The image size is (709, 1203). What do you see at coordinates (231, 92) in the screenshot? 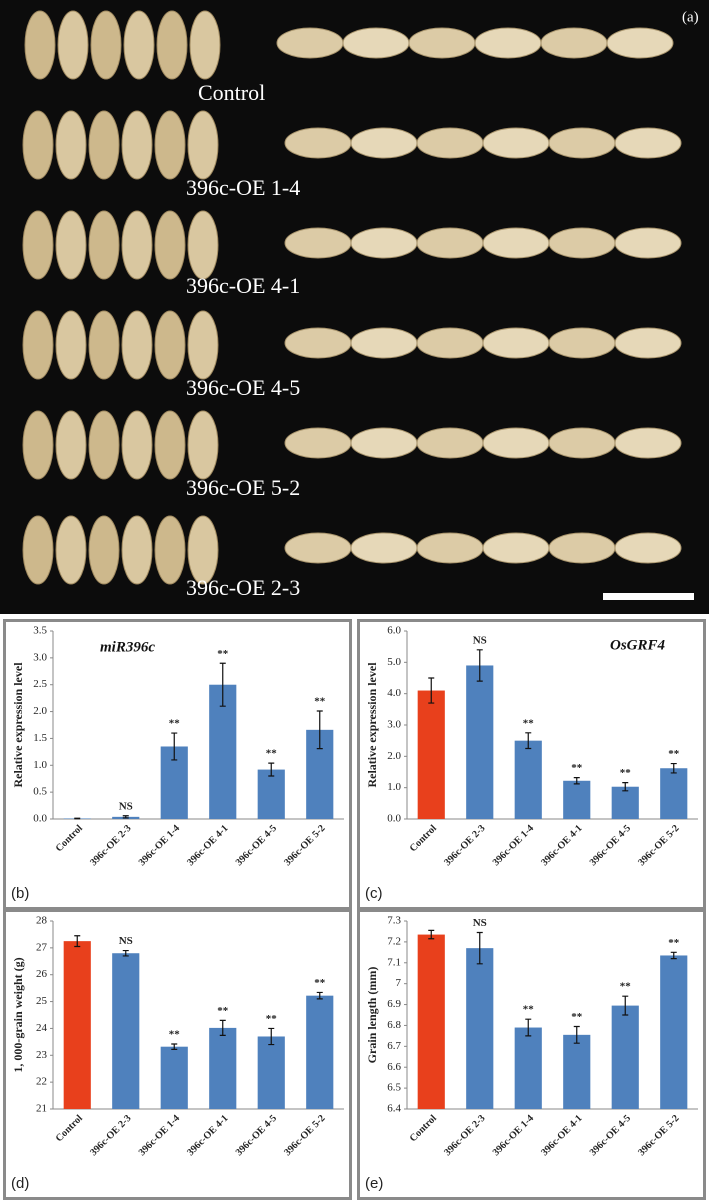
I see `photo-label: Control` at bounding box center [231, 92].